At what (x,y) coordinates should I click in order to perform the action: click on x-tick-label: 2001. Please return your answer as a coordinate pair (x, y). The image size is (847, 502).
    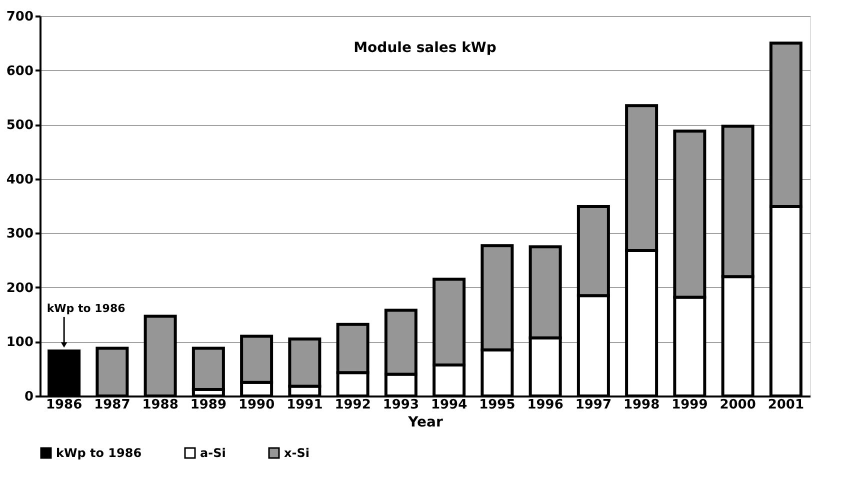
    Looking at the image, I should click on (786, 405).